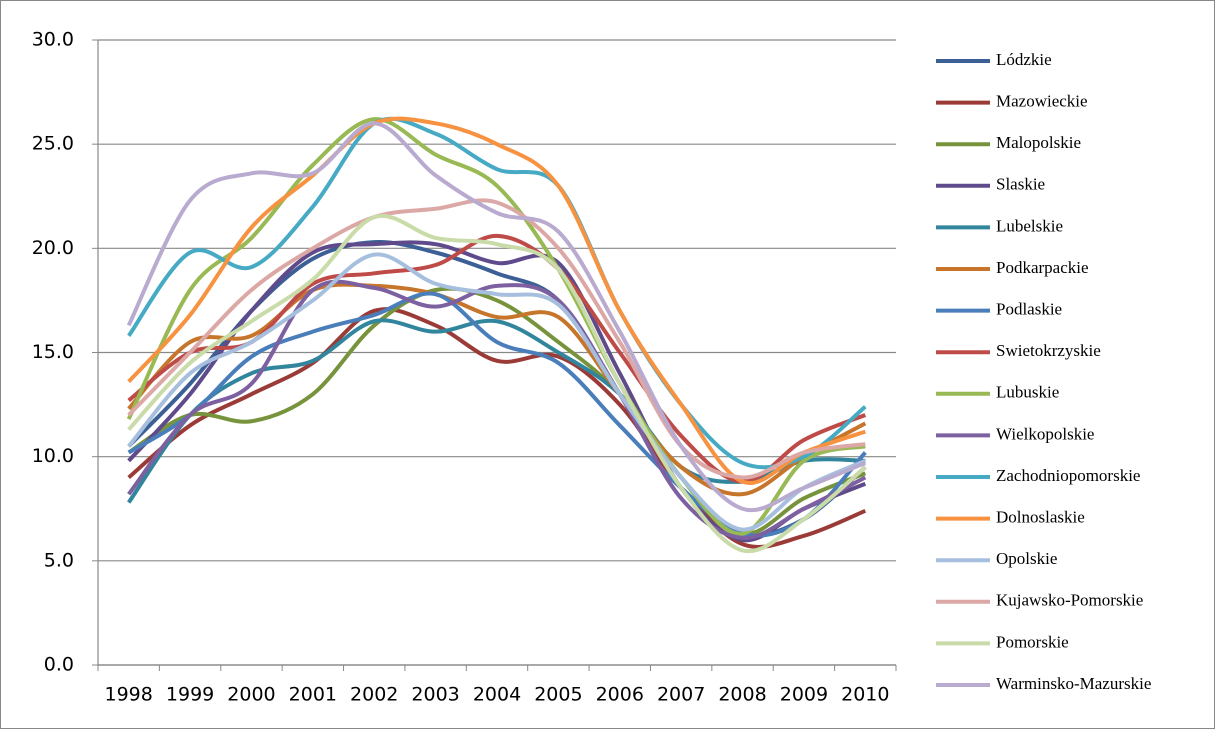 The width and height of the screenshot is (1215, 729). What do you see at coordinates (1029, 225) in the screenshot?
I see `legend-label: Lubelskie` at bounding box center [1029, 225].